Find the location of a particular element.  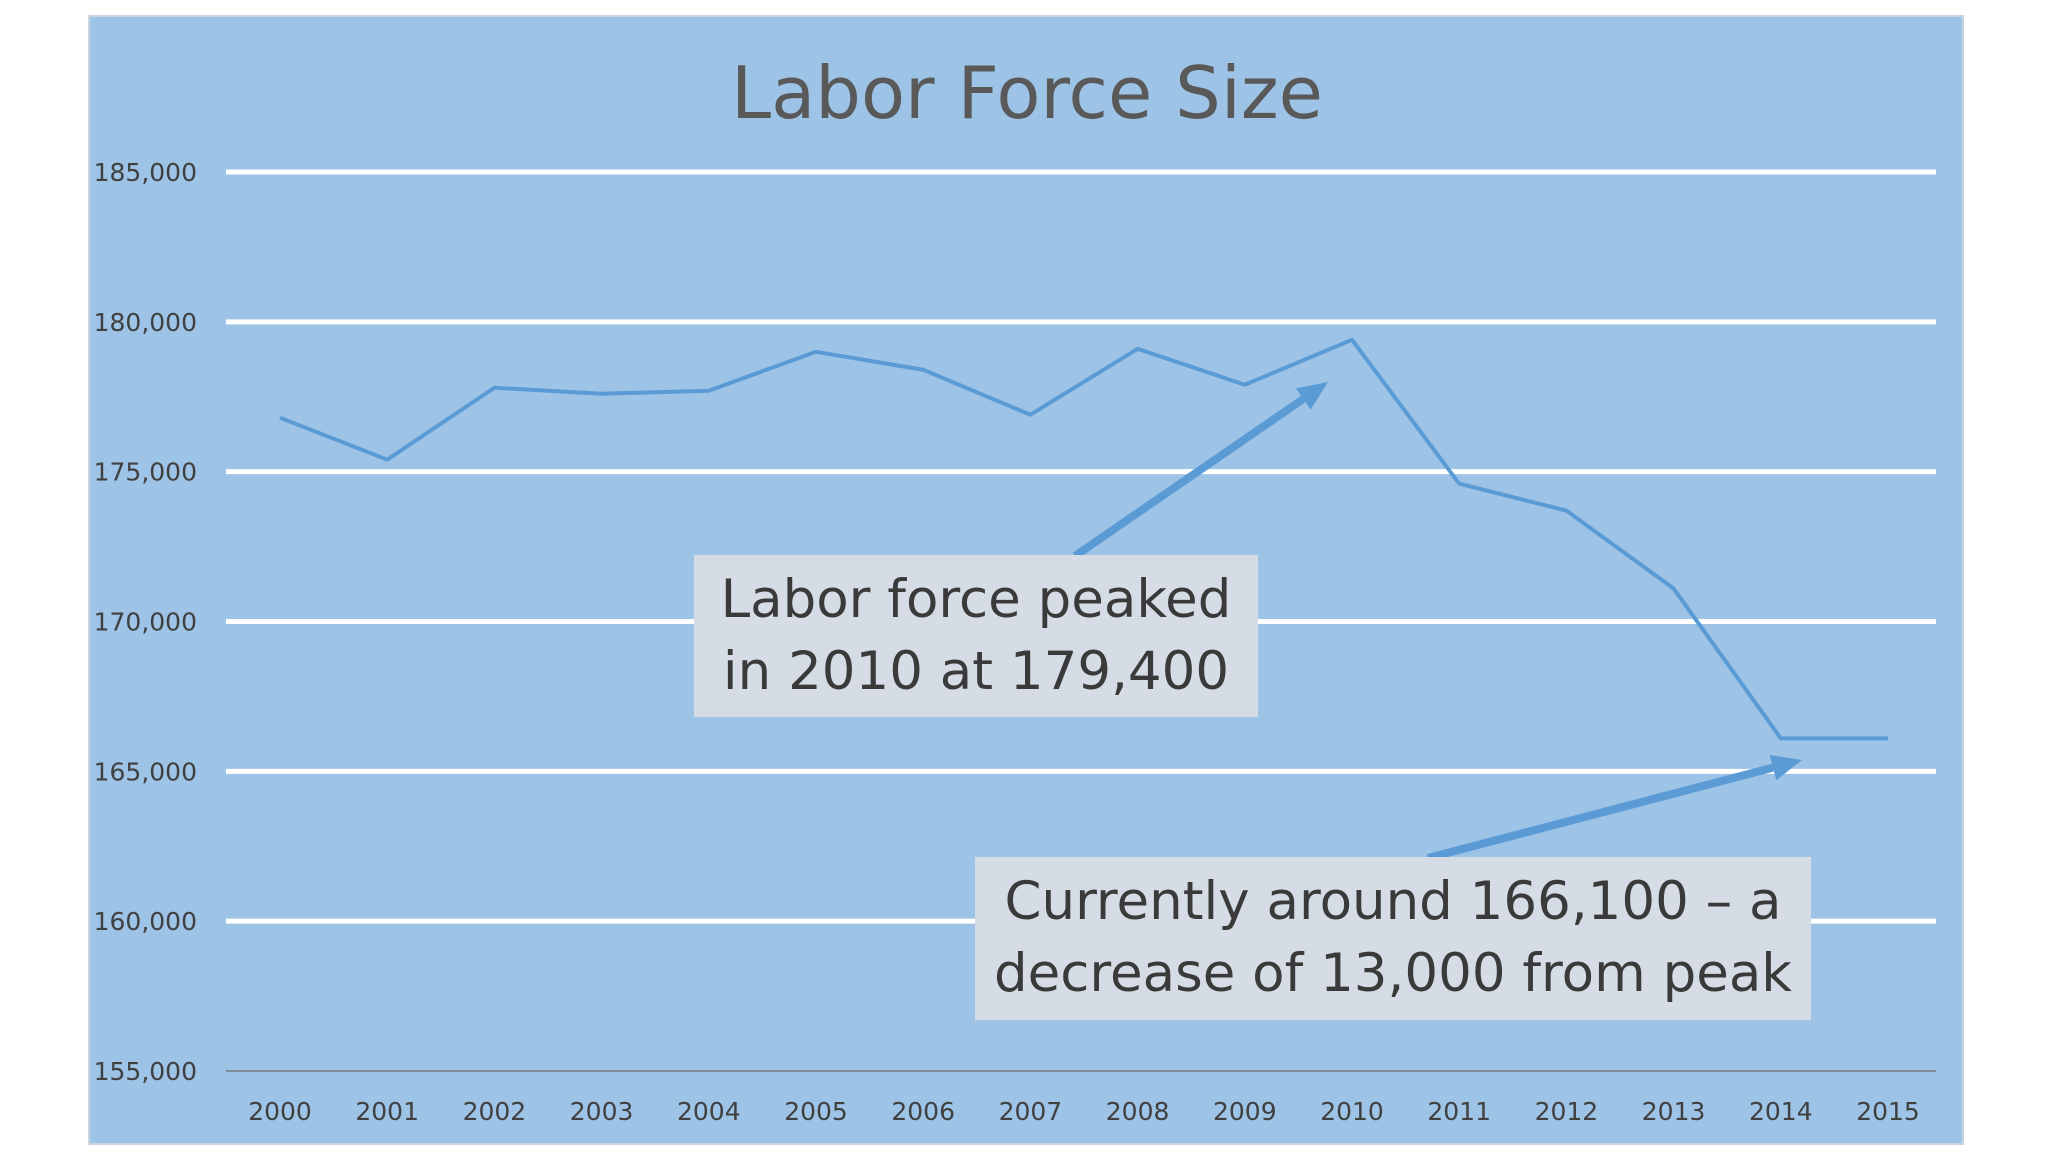

x-tick-label: 2013 is located at coordinates (1674, 1111).